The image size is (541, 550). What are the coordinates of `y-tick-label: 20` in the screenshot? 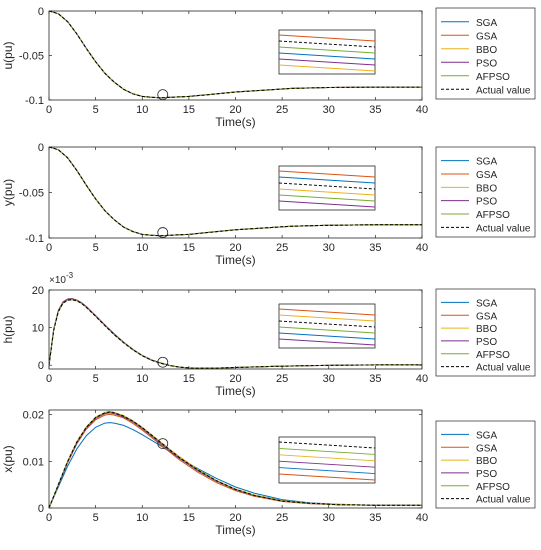 It's located at (38, 291).